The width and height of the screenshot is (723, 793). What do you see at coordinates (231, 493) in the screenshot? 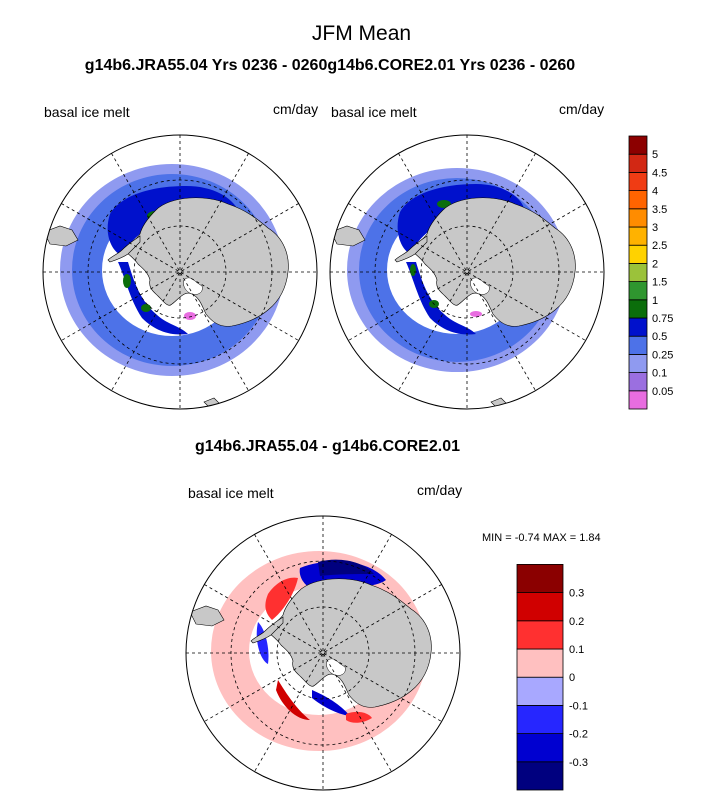
I see `panel3-field-label: basal ice melt` at bounding box center [231, 493].